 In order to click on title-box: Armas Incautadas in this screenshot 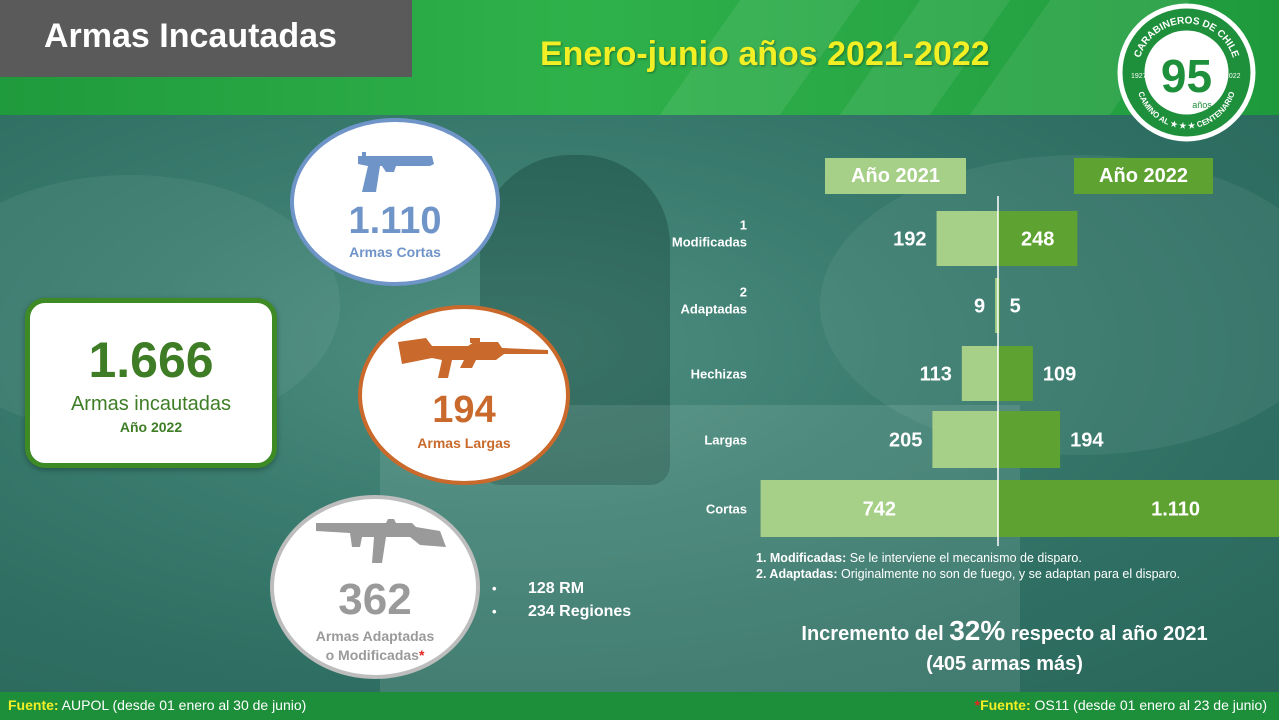, I will do `click(206, 38)`.